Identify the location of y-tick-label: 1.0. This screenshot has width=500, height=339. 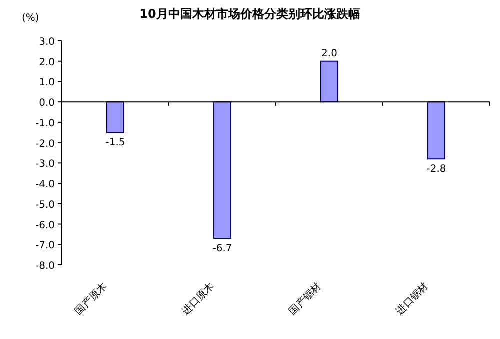
(47, 83).